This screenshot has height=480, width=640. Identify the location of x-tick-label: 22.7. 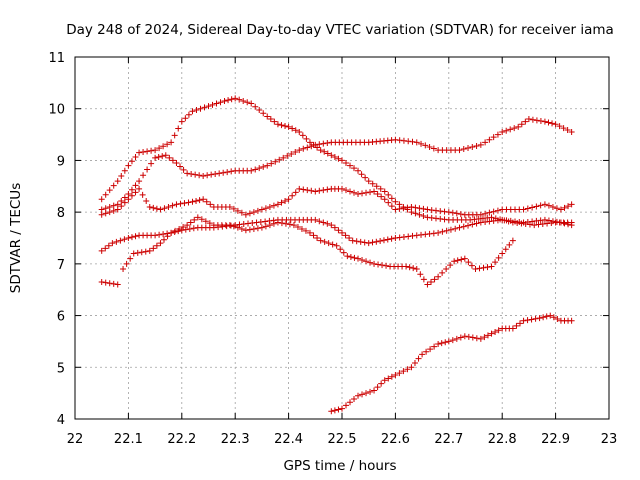
(448, 439).